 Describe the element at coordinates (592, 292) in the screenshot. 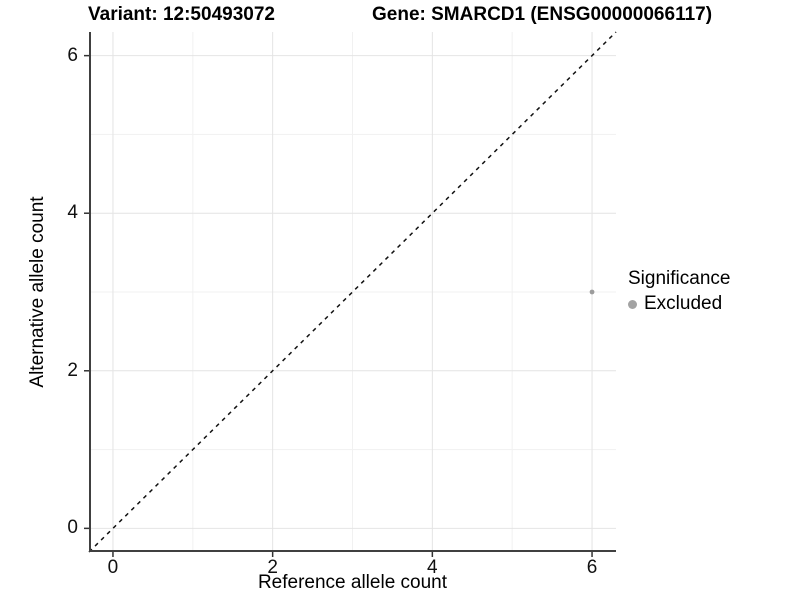

I see `data-point` at that location.